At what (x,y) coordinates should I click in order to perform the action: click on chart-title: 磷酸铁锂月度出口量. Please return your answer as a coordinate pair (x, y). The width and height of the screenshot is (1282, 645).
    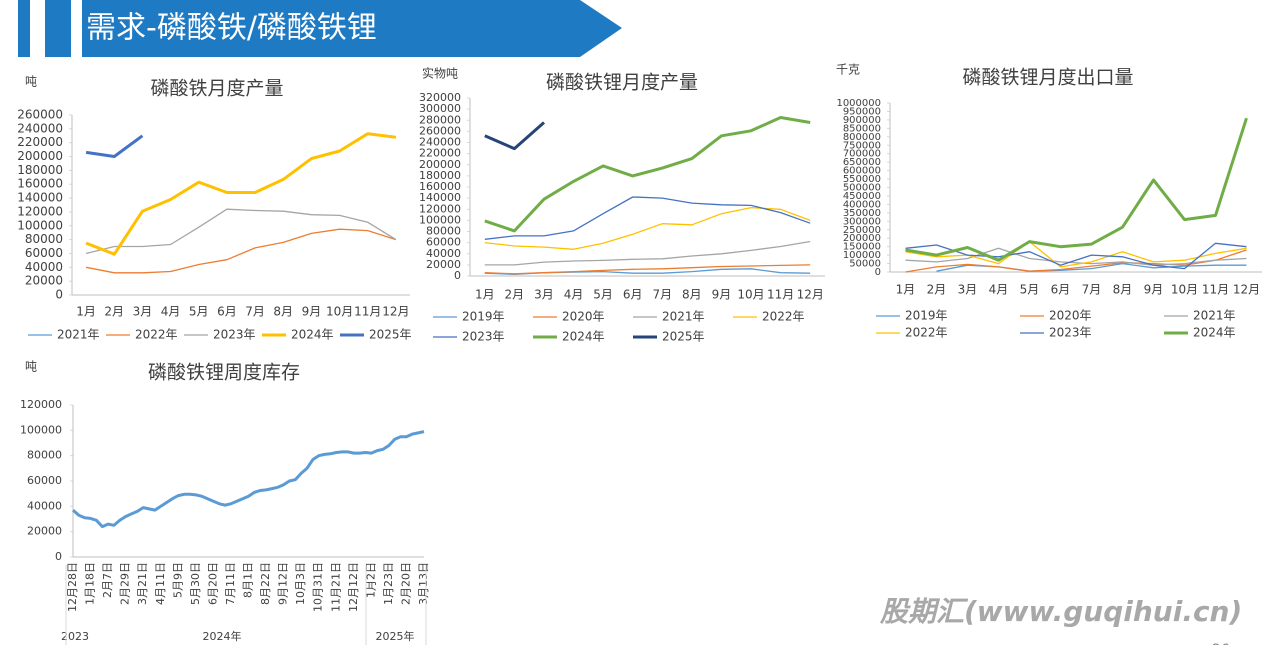
    Looking at the image, I should click on (1047, 78).